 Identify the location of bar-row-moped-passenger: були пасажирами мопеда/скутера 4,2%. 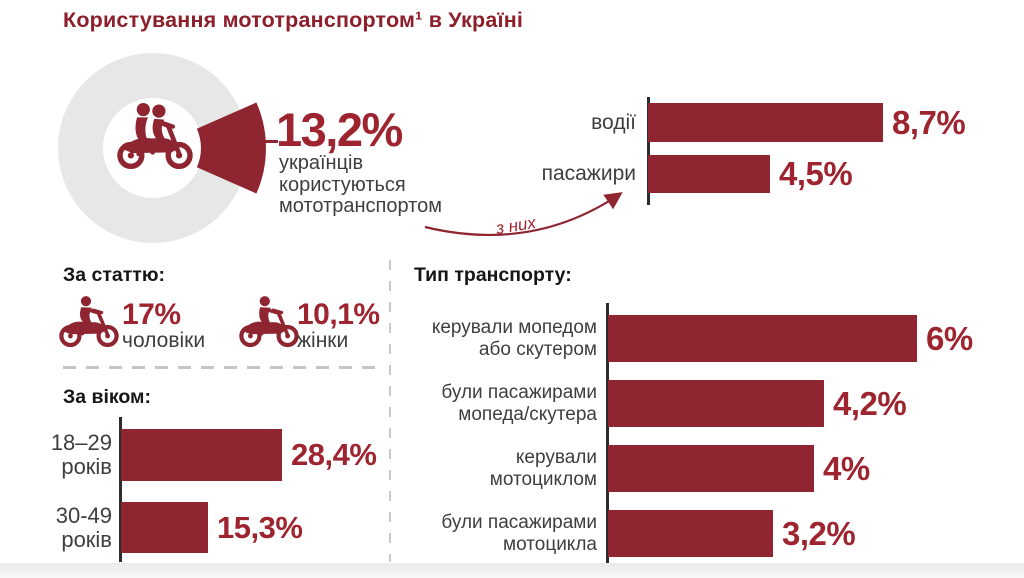
(660, 403).